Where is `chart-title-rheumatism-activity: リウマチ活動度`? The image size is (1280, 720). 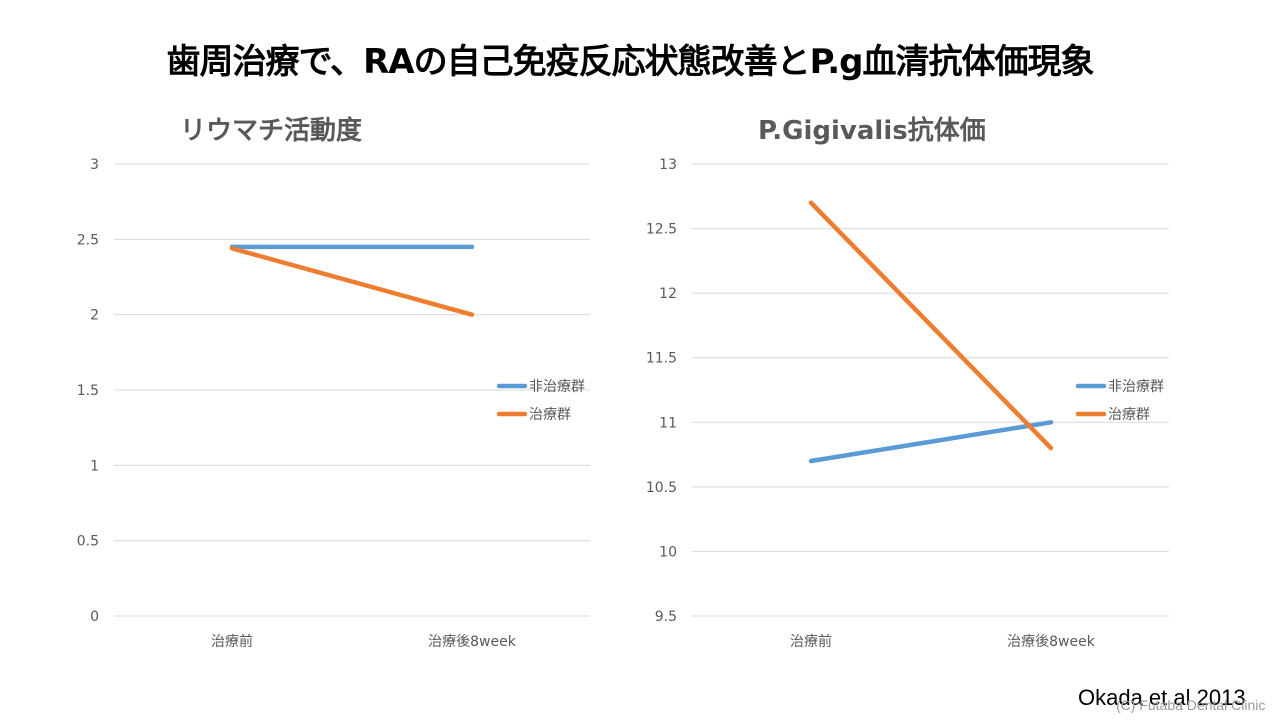 chart-title-rheumatism-activity: リウマチ活動度 is located at coordinates (271, 131).